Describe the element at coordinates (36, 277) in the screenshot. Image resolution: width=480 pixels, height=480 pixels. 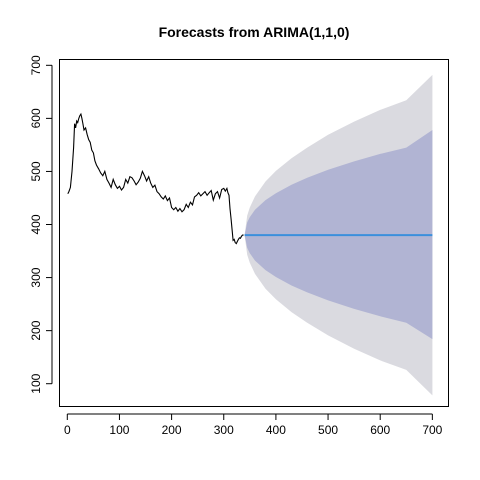
I see `y-tick-label: 300` at that location.